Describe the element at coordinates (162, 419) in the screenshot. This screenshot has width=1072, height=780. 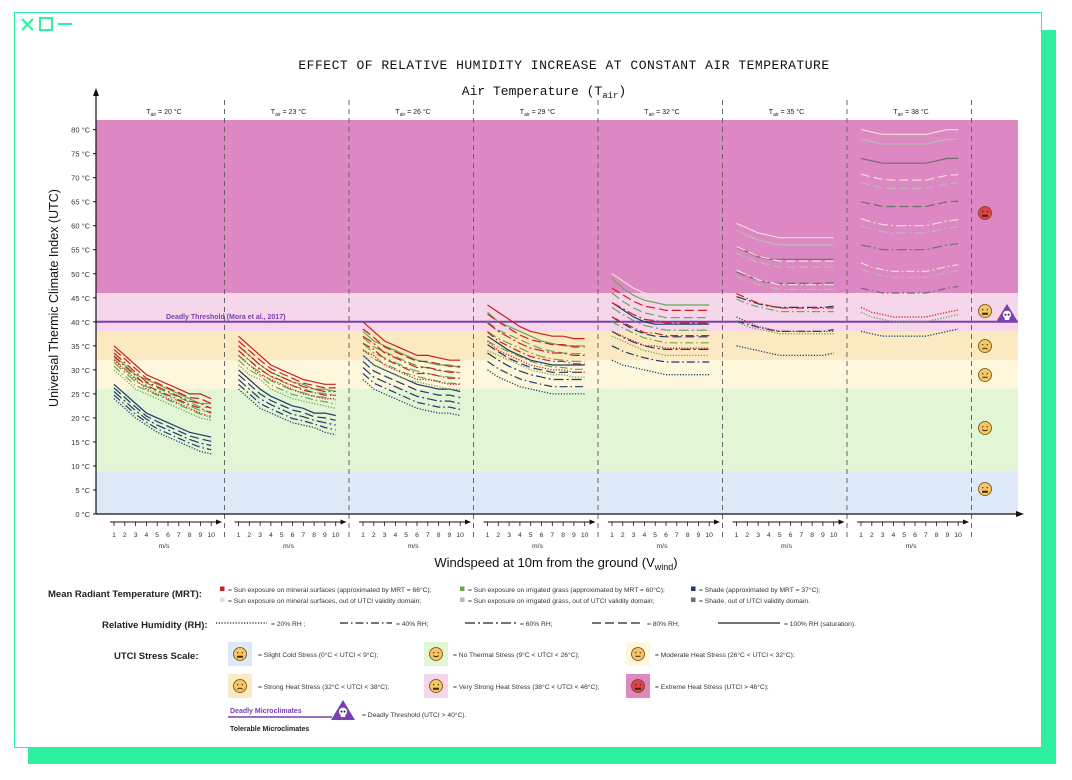
I see `series-shade-rh60-t20` at that location.